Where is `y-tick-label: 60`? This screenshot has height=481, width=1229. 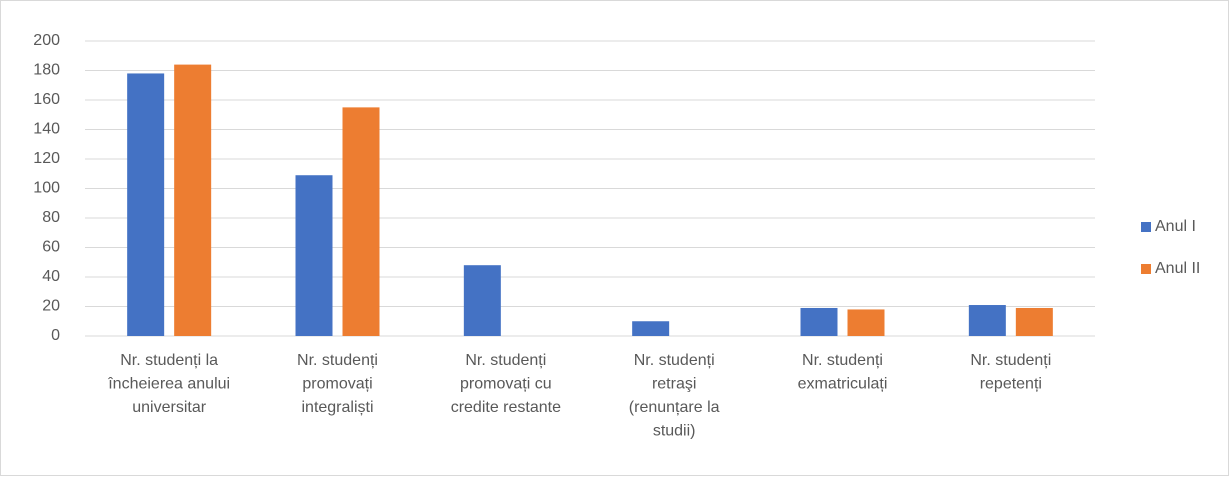 y-tick-label: 60 is located at coordinates (51, 247).